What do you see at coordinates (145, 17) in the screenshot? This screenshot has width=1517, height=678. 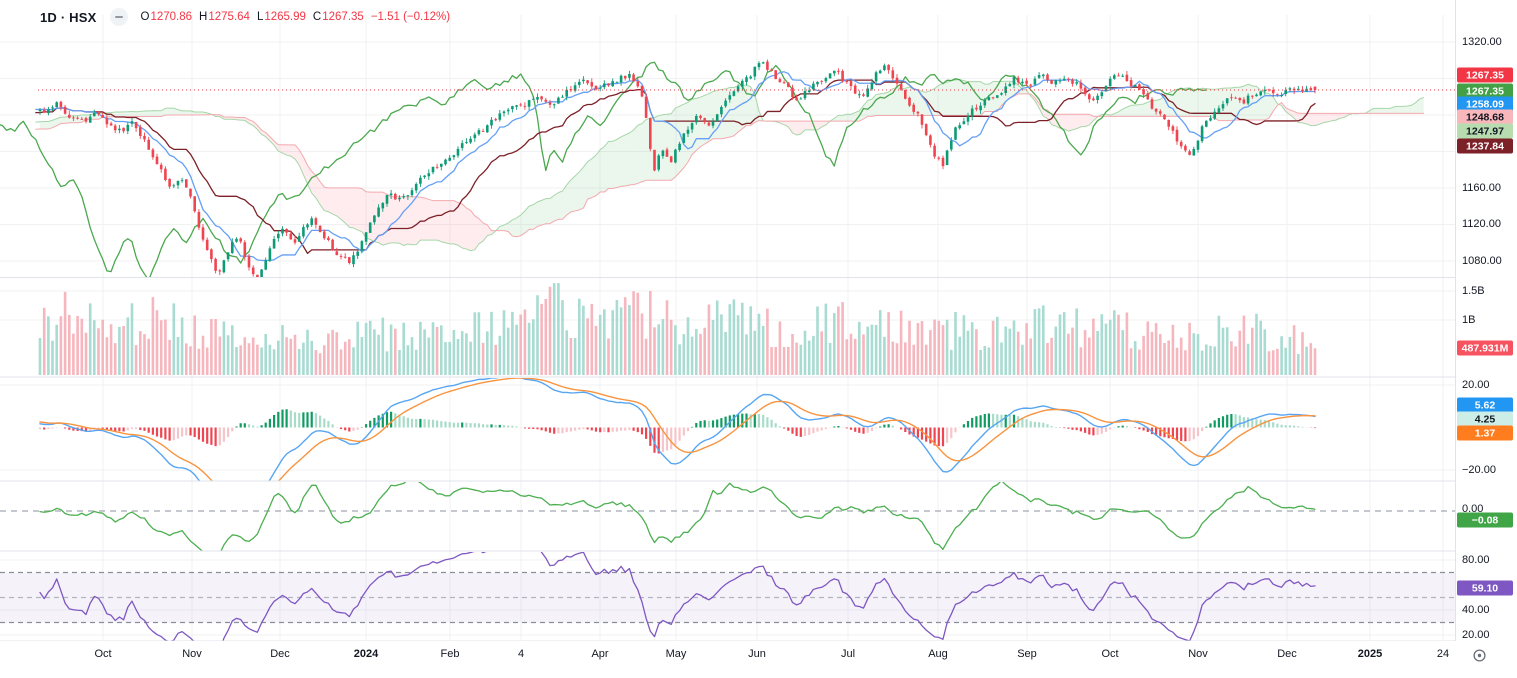 I see `open-label: O` at bounding box center [145, 17].